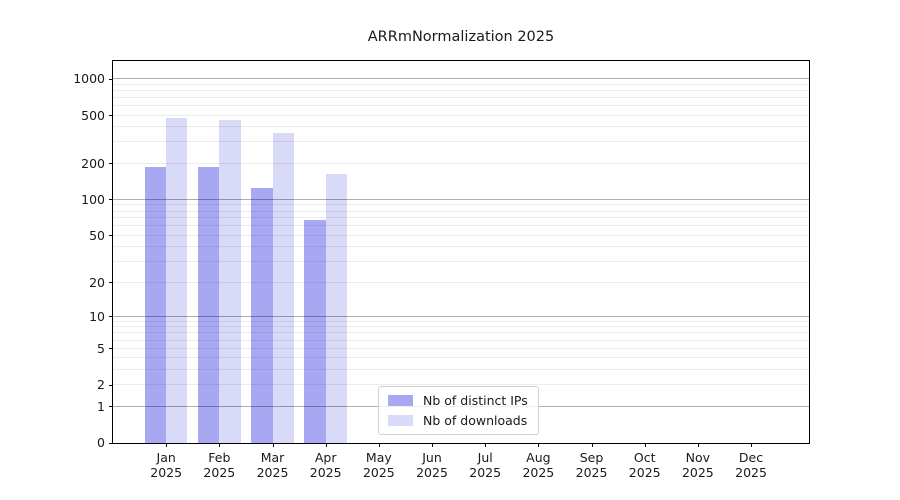 The width and height of the screenshot is (900, 500). I want to click on legend-item-downloads: Nb of downloads, so click(458, 420).